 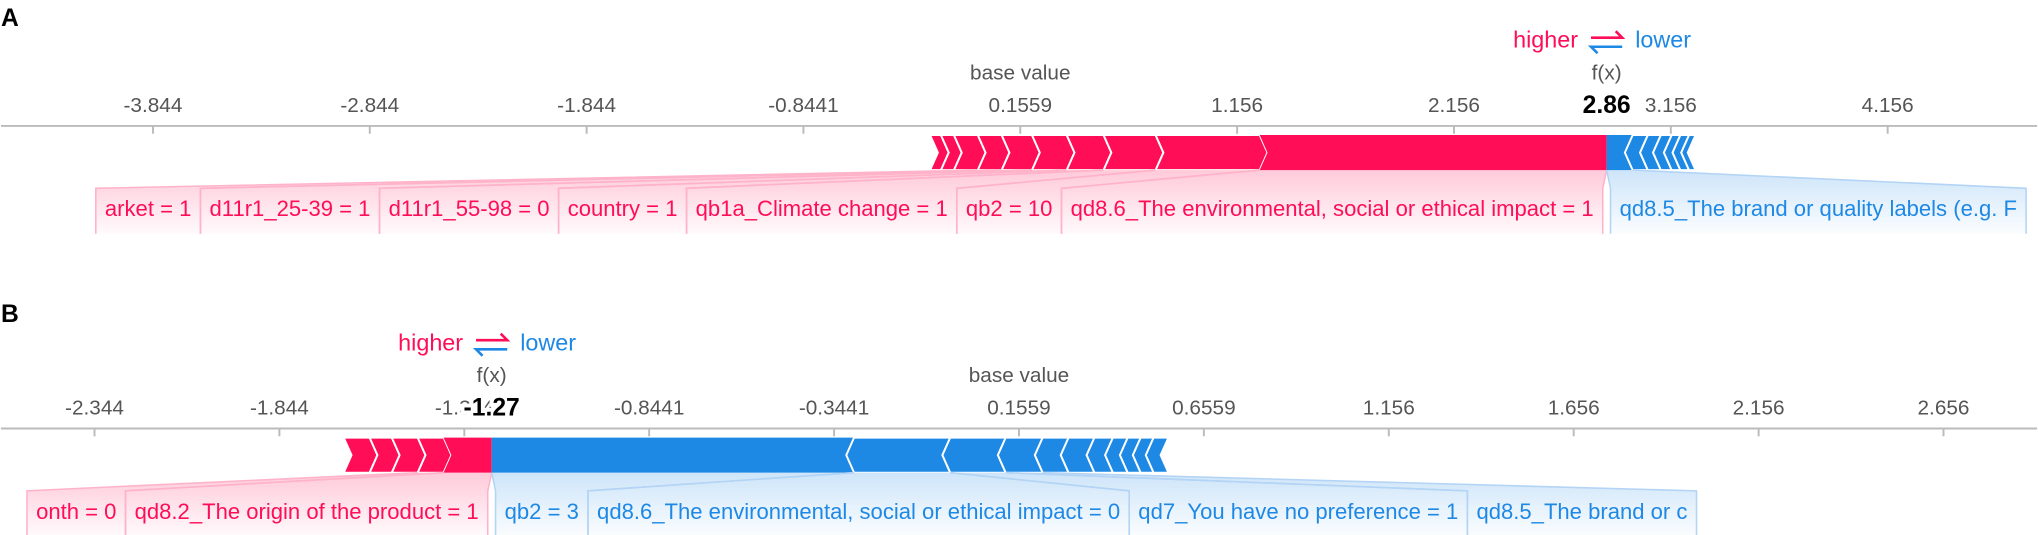 What do you see at coordinates (1204, 408) in the screenshot?
I see `x-tick-label: 0.6559` at bounding box center [1204, 408].